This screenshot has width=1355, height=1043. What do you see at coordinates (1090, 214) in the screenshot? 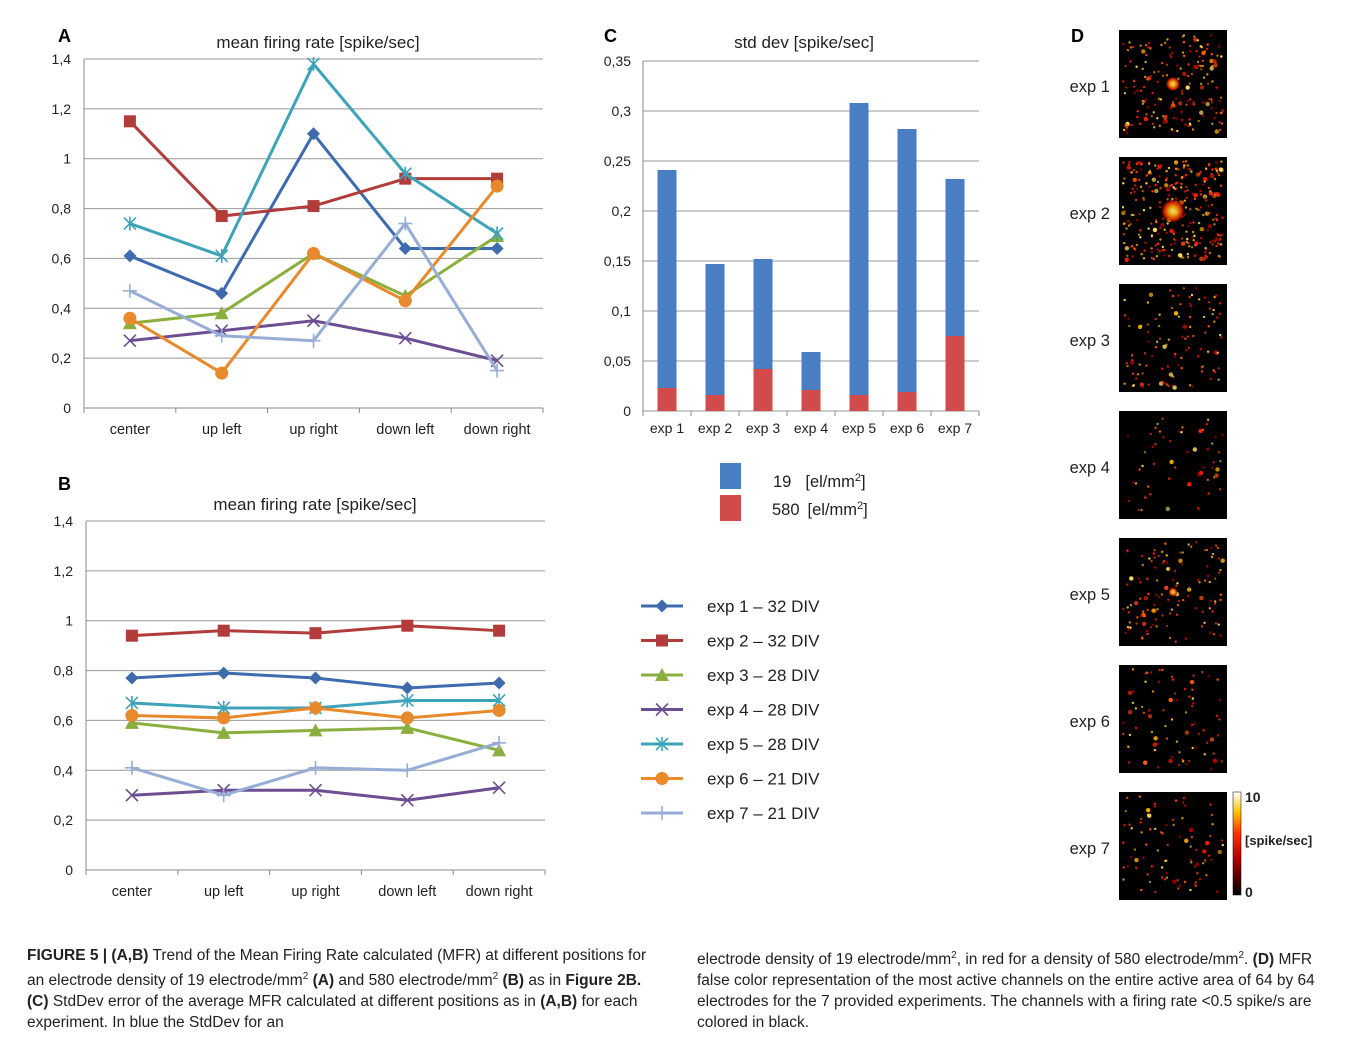
I see `heatmap-label-exp-2: exp 2` at bounding box center [1090, 214].